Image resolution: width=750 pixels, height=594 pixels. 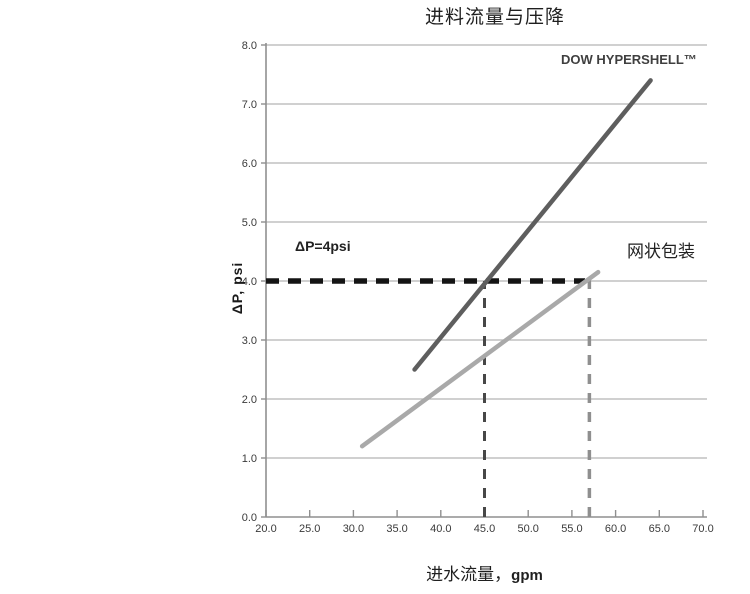 I want to click on dp-4psi-annotation: ΔP=4psi, so click(x=323, y=246).